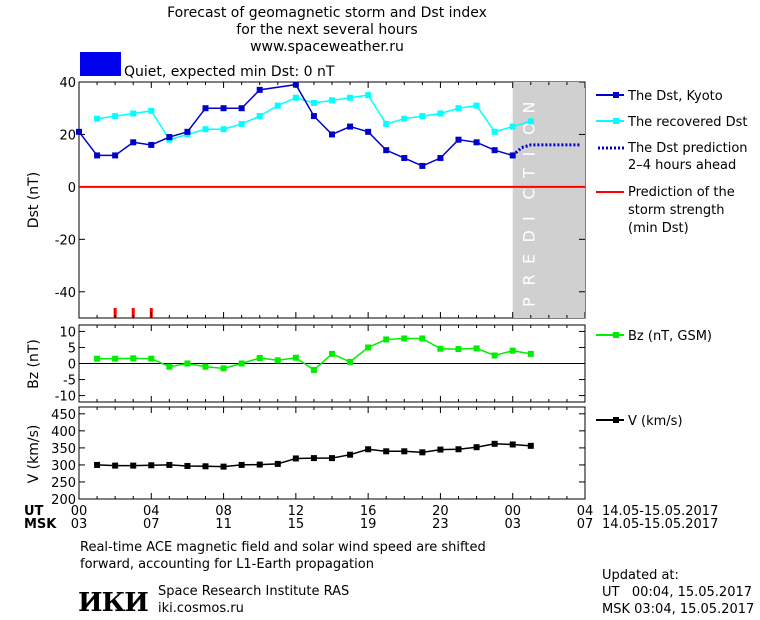 This screenshot has height=620, width=760. What do you see at coordinates (528, 108) in the screenshot?
I see `prediction-band-letter: N` at bounding box center [528, 108].